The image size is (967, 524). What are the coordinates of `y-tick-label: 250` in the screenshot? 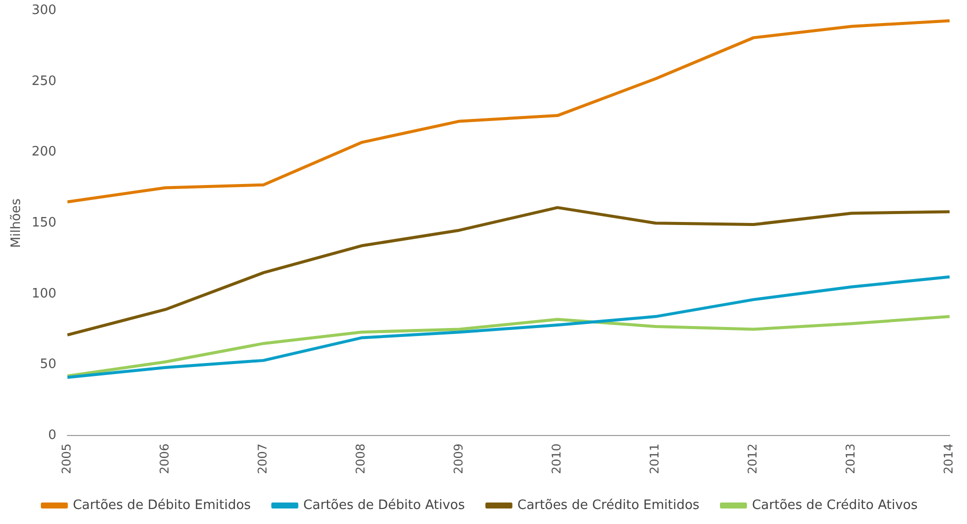 It's located at (44, 81).